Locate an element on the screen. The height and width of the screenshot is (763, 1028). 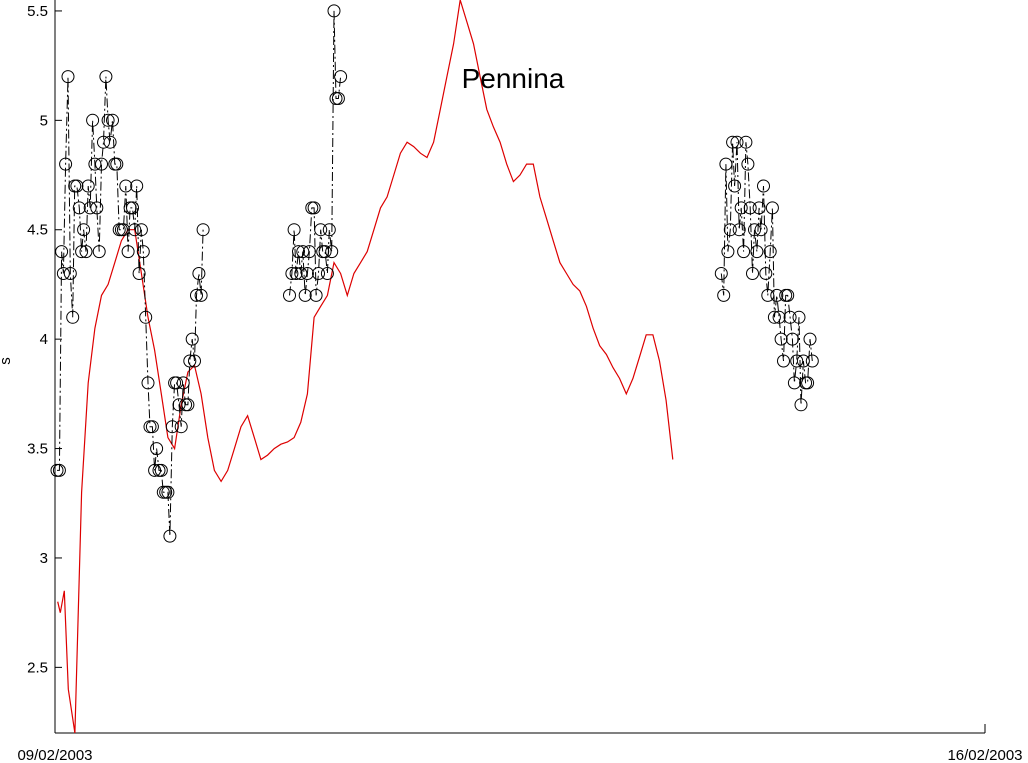
y-tick-label: 3.5 is located at coordinates (37, 449).